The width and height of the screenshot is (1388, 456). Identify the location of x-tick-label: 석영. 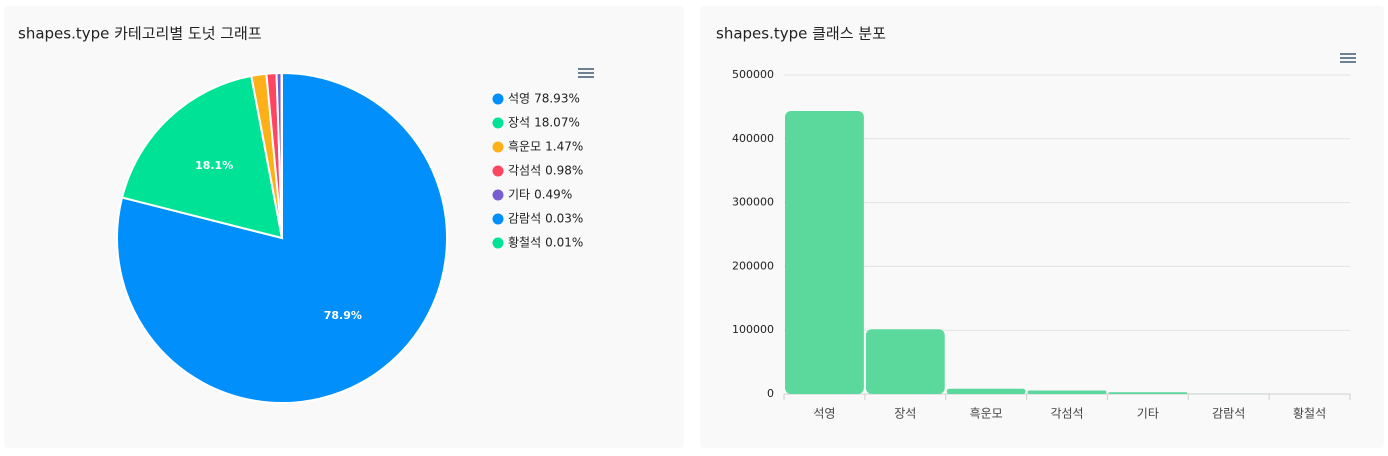
(824, 414).